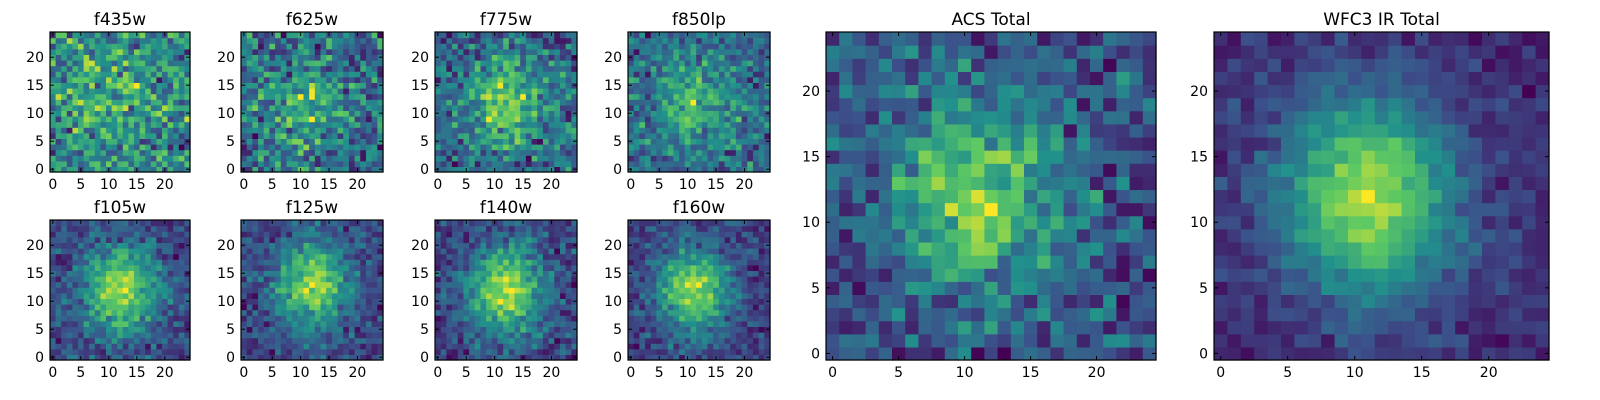 The image size is (1600, 400). I want to click on x-tick-label: 15, so click(716, 185).